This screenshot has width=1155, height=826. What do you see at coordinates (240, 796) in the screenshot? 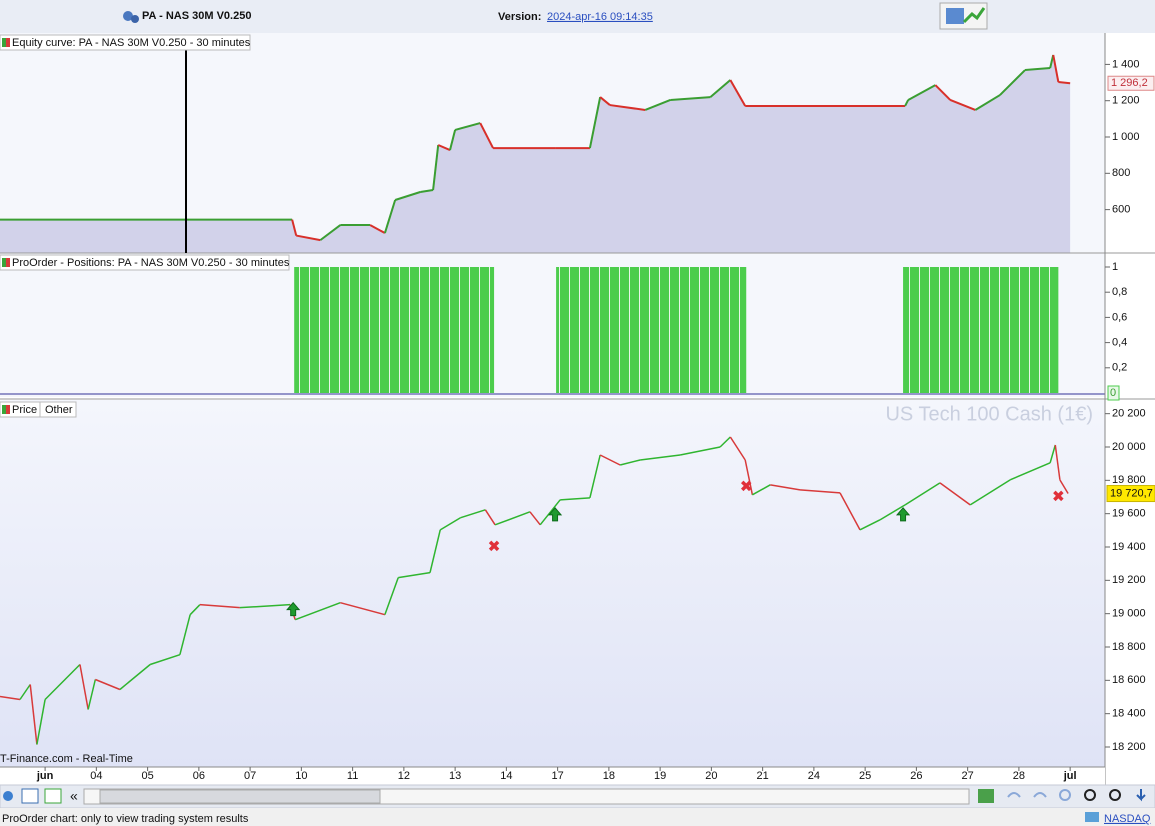
I see `scroll-thumb` at bounding box center [240, 796].